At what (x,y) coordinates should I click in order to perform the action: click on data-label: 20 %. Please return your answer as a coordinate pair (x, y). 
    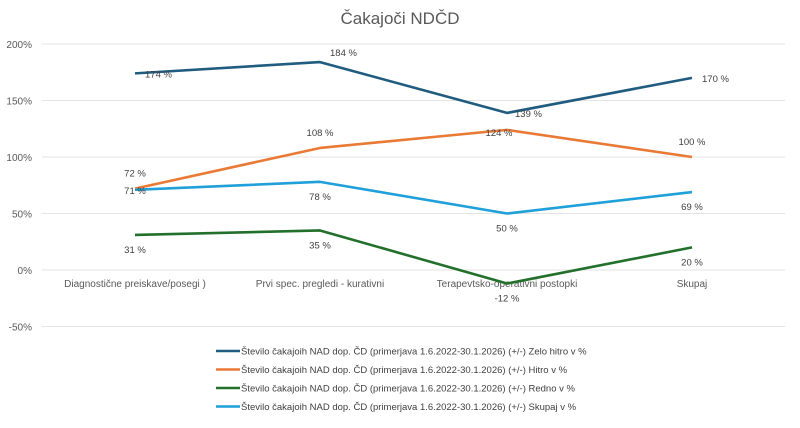
    Looking at the image, I should click on (692, 262).